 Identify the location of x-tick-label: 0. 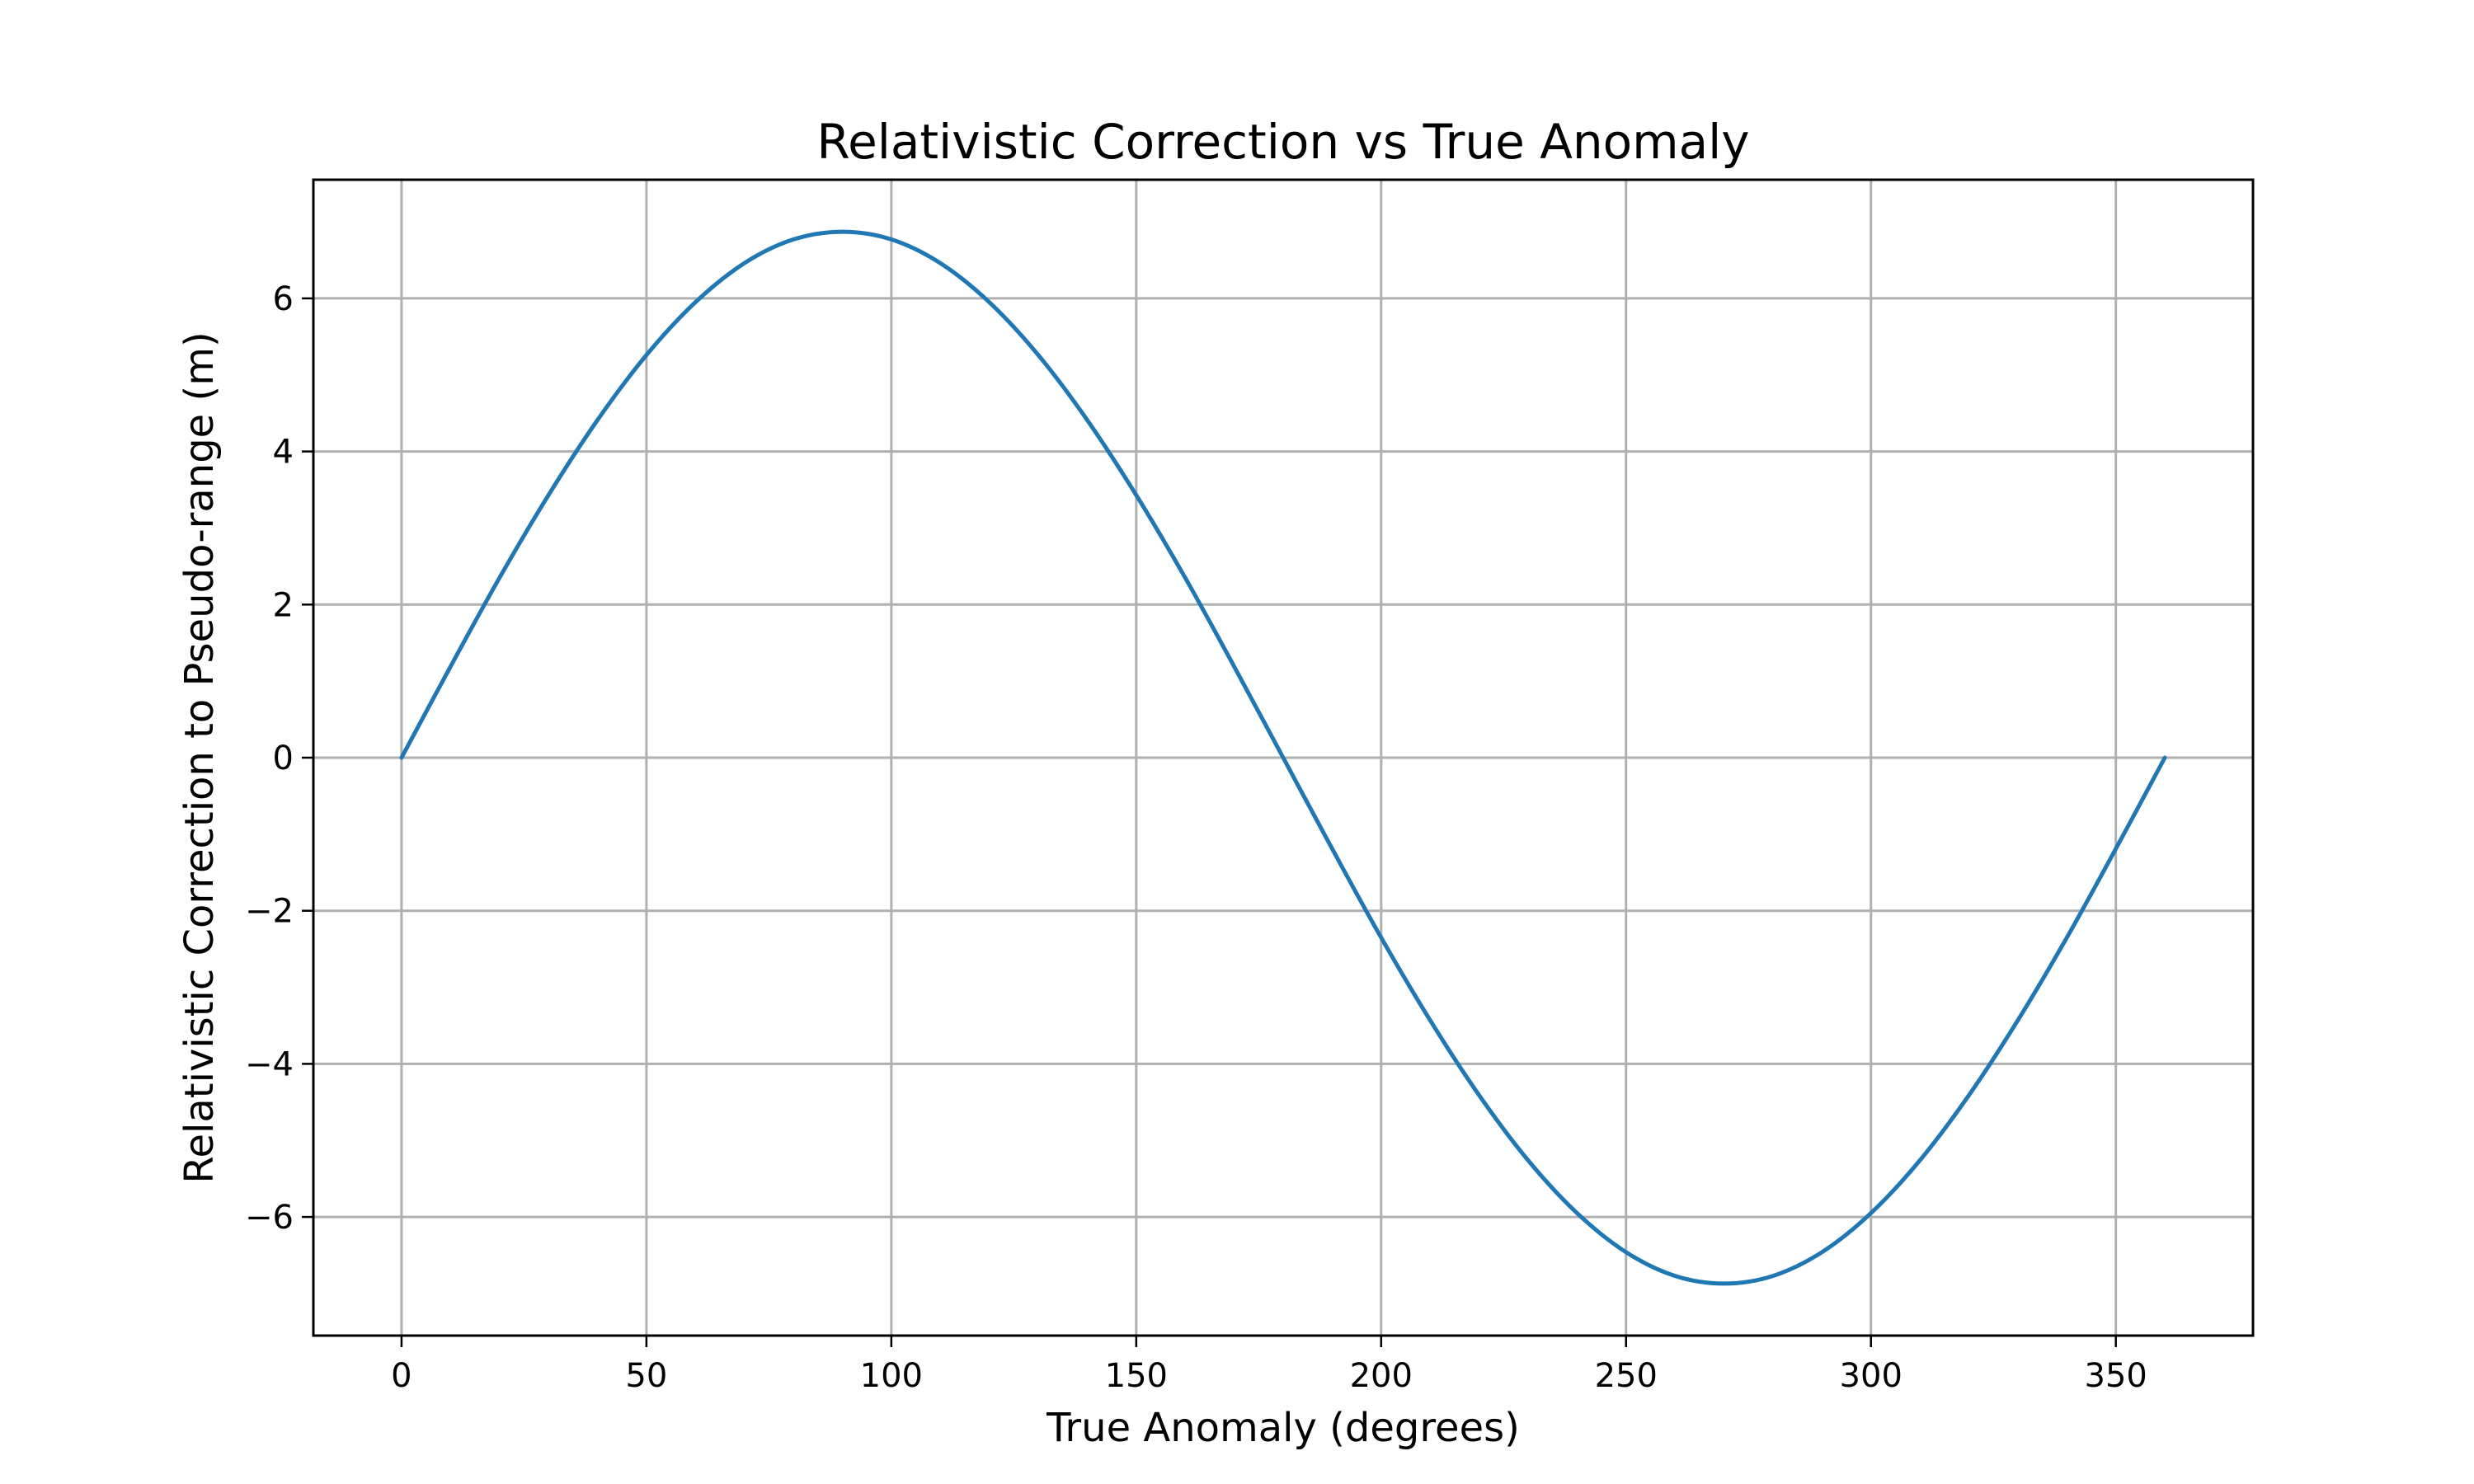
(401, 1376).